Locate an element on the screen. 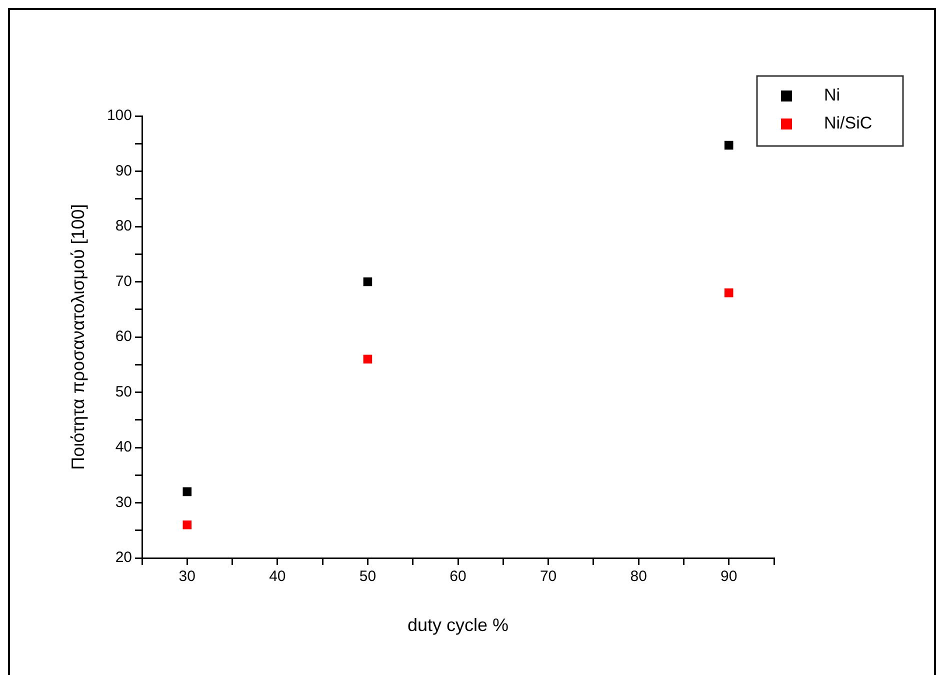 The image size is (941, 675). x-tick-label: 30 is located at coordinates (187, 577).